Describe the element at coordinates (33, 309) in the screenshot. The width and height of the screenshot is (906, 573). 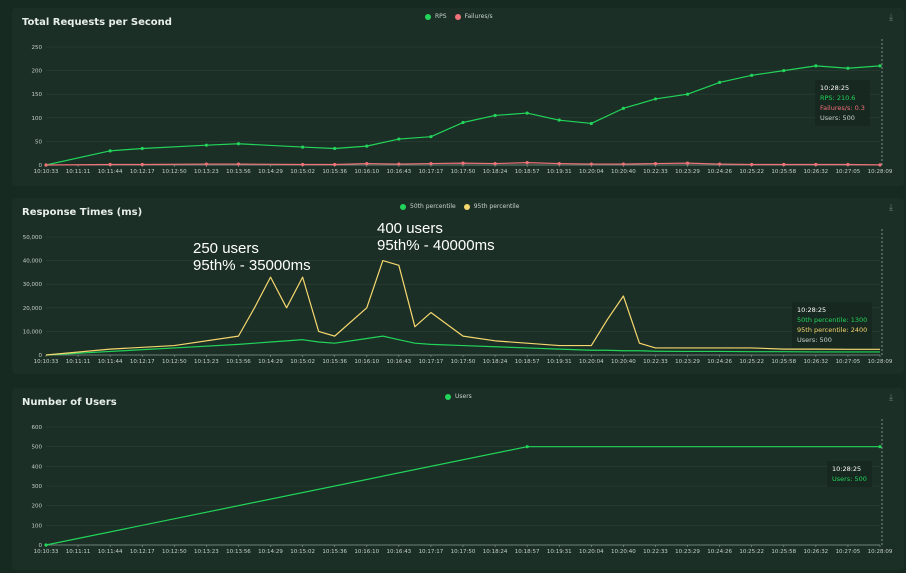
I see `y-tick-label: 20,000` at that location.